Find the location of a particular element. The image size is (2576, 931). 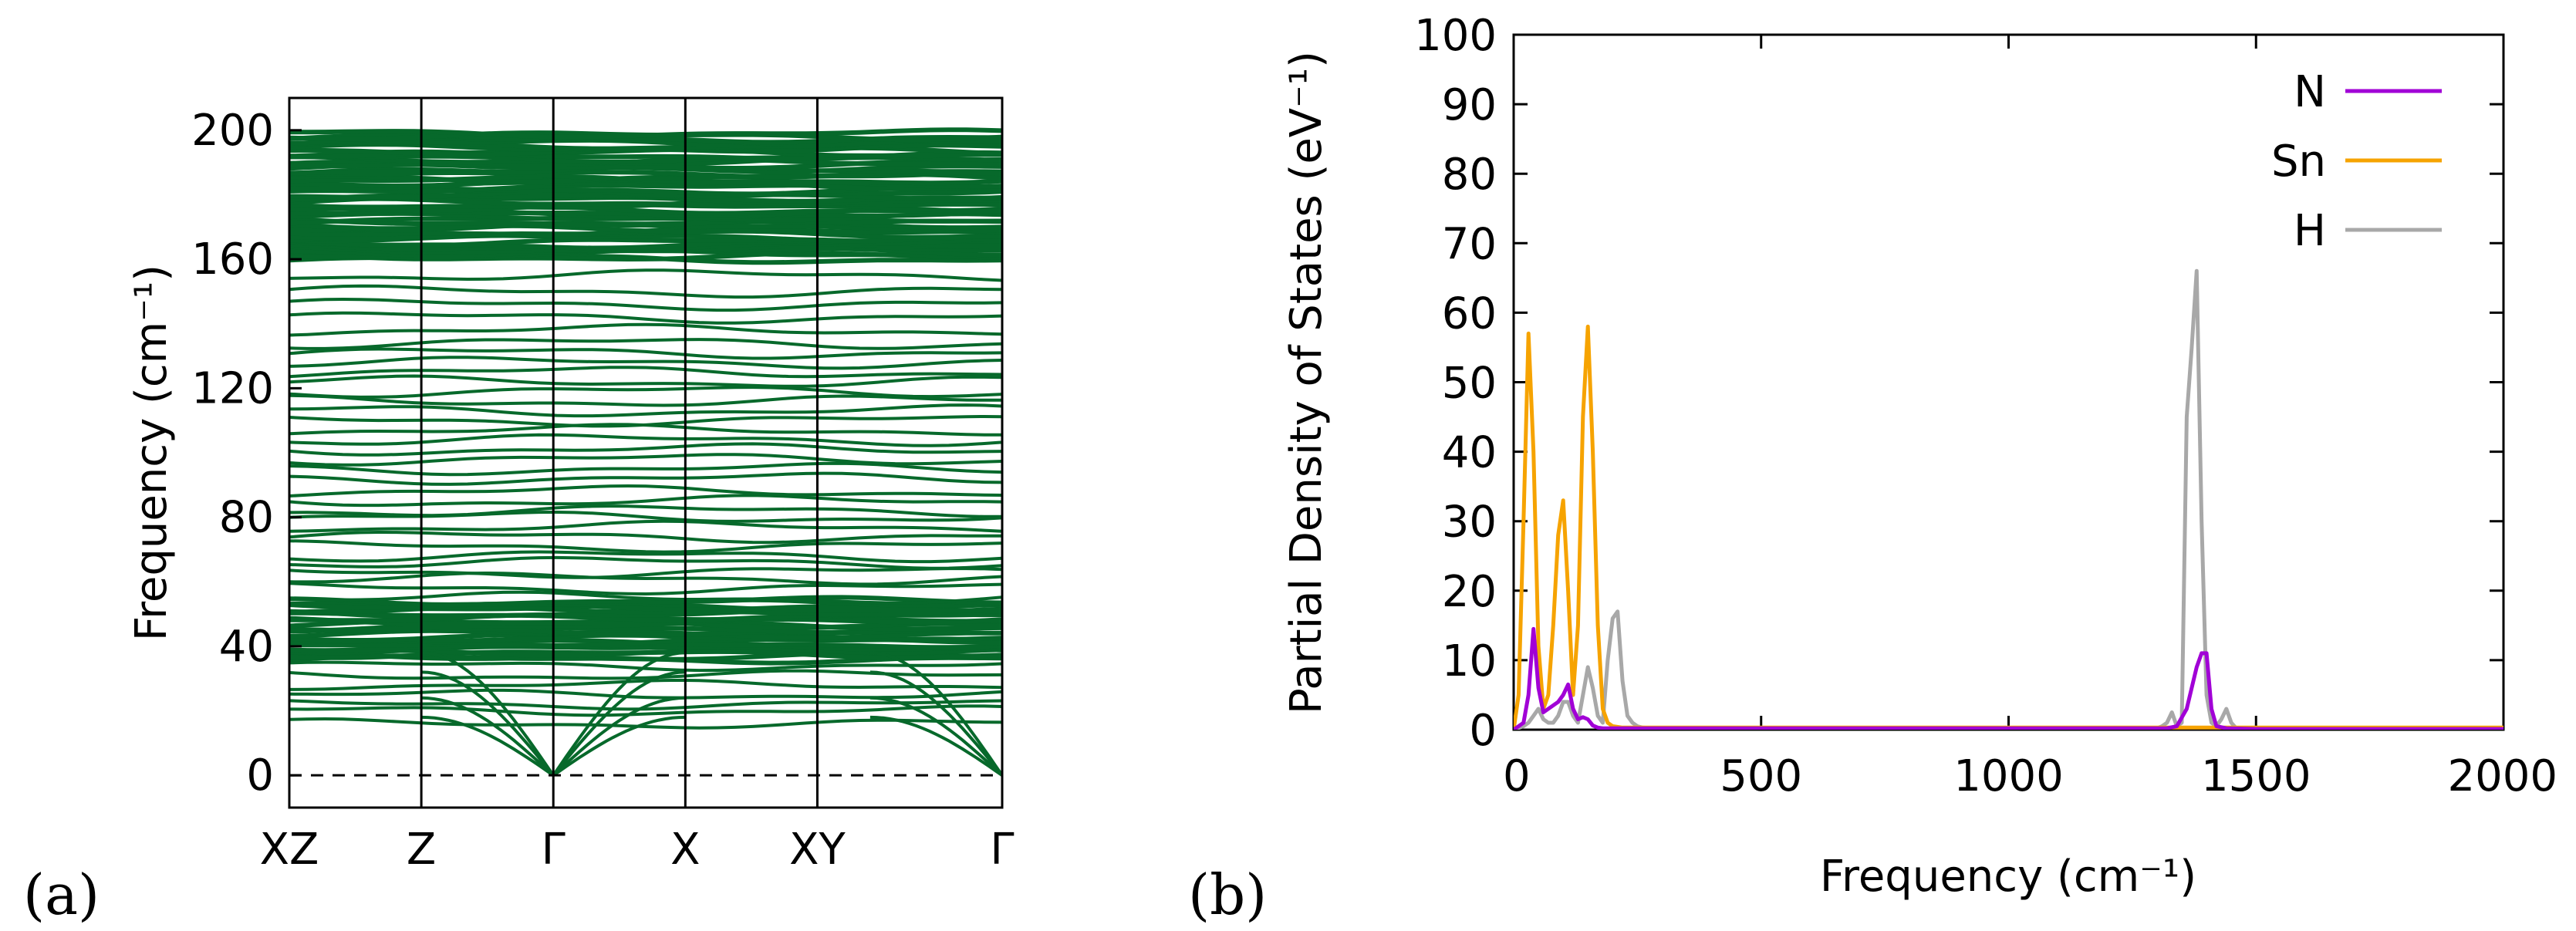

band-structure-y-axis-label: Frequency (cm⁻¹) is located at coordinates (152, 453).